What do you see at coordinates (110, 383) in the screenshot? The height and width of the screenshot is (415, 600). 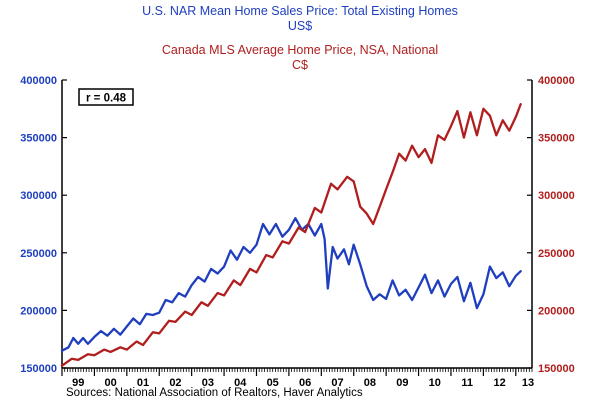 I see `x-tick-label: 00` at bounding box center [110, 383].